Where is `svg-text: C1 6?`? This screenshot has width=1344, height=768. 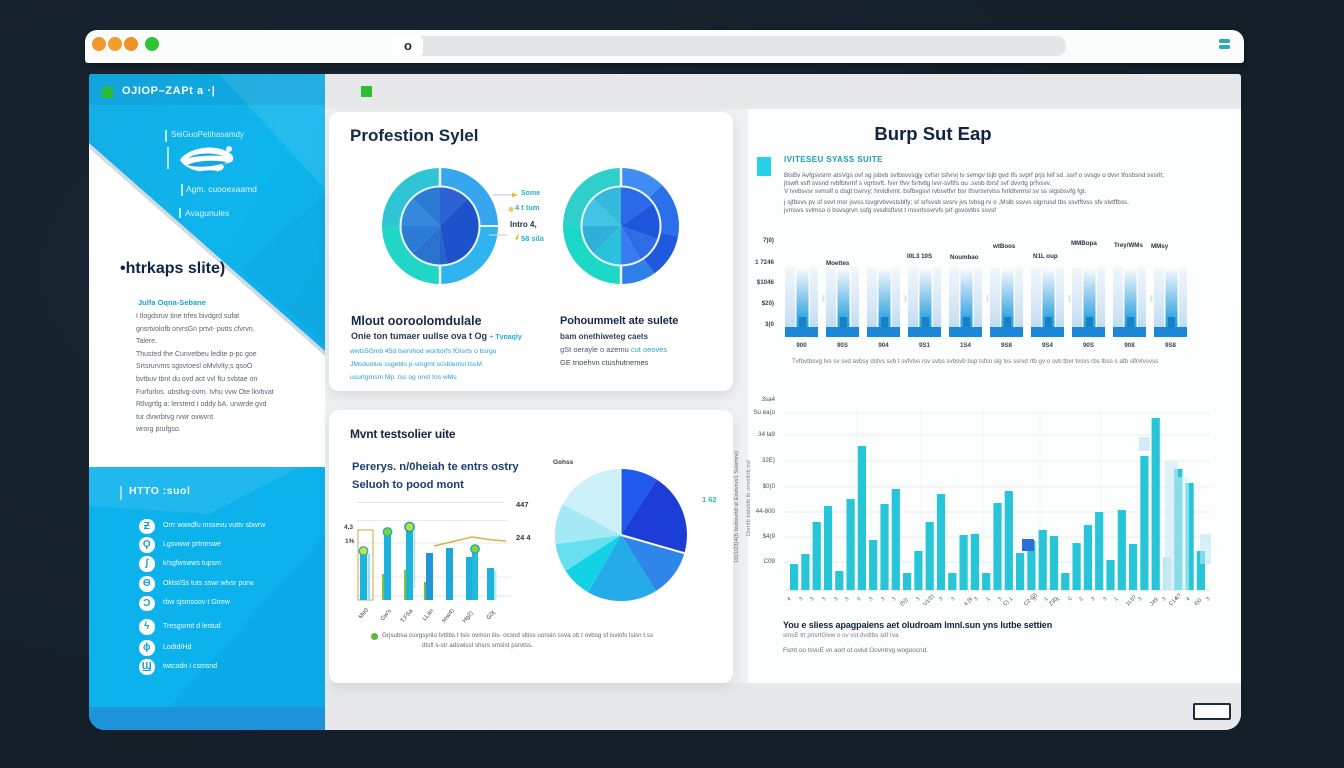
svg-text: C1 6? is located at coordinates (1175, 600).